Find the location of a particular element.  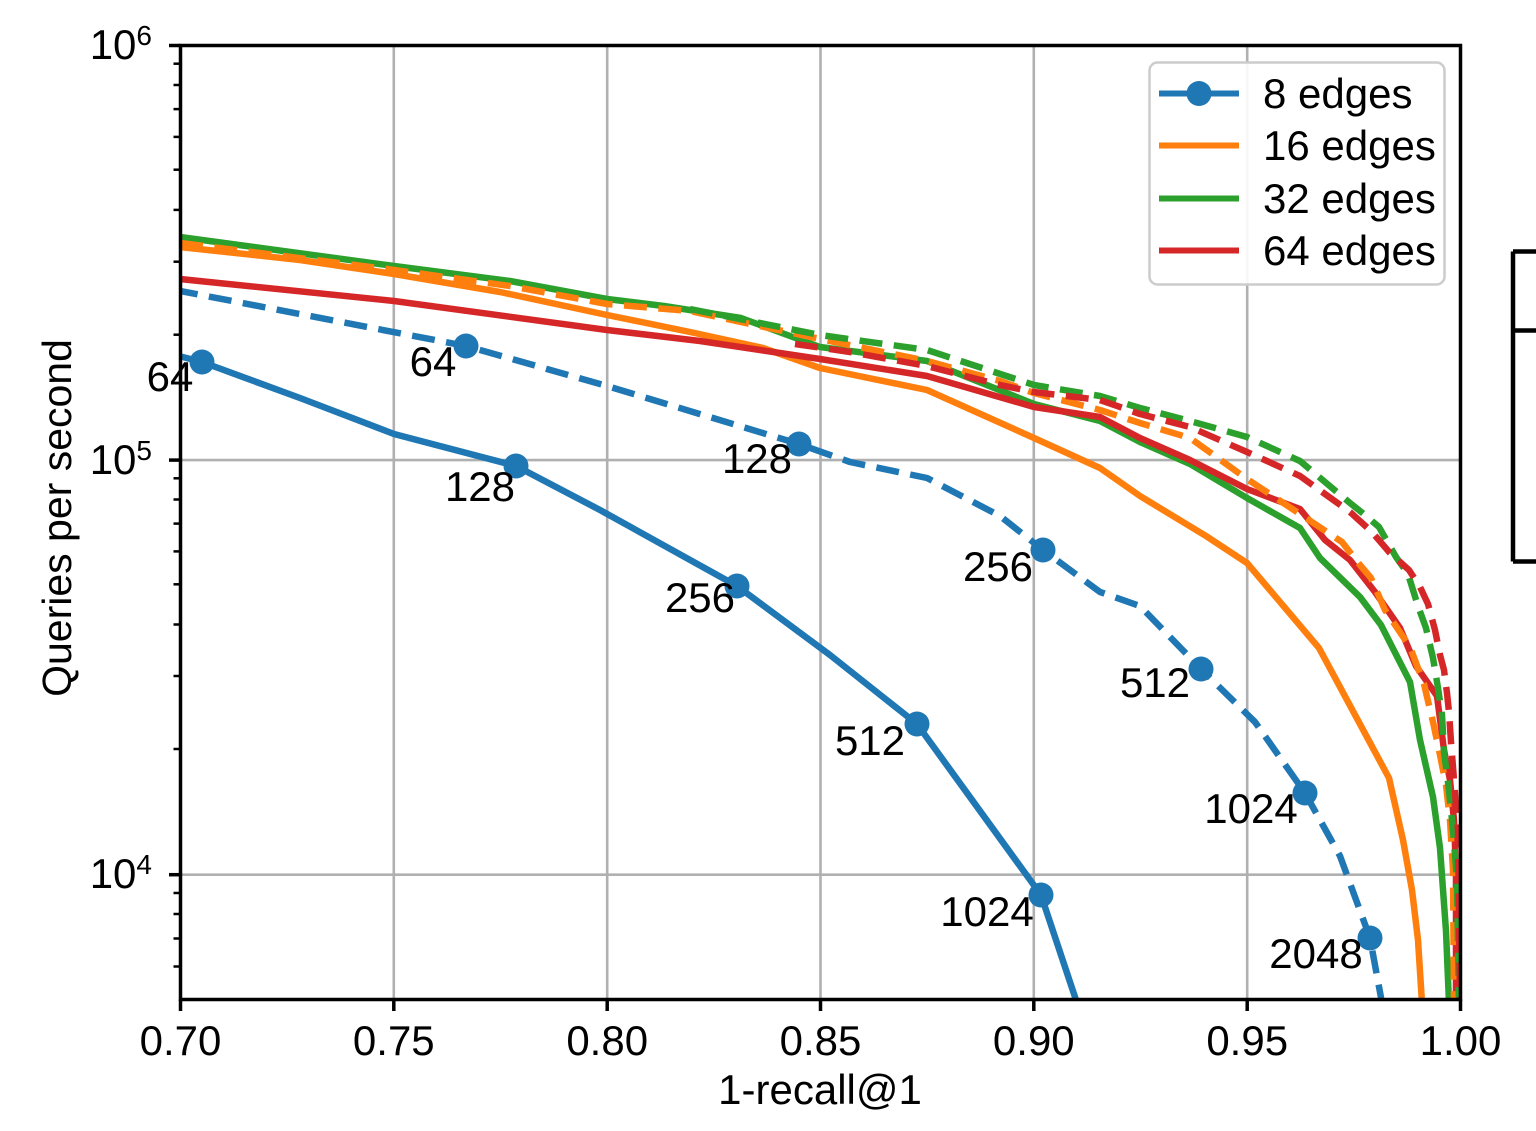

svg-text: 64 edges is located at coordinates (1349, 250).